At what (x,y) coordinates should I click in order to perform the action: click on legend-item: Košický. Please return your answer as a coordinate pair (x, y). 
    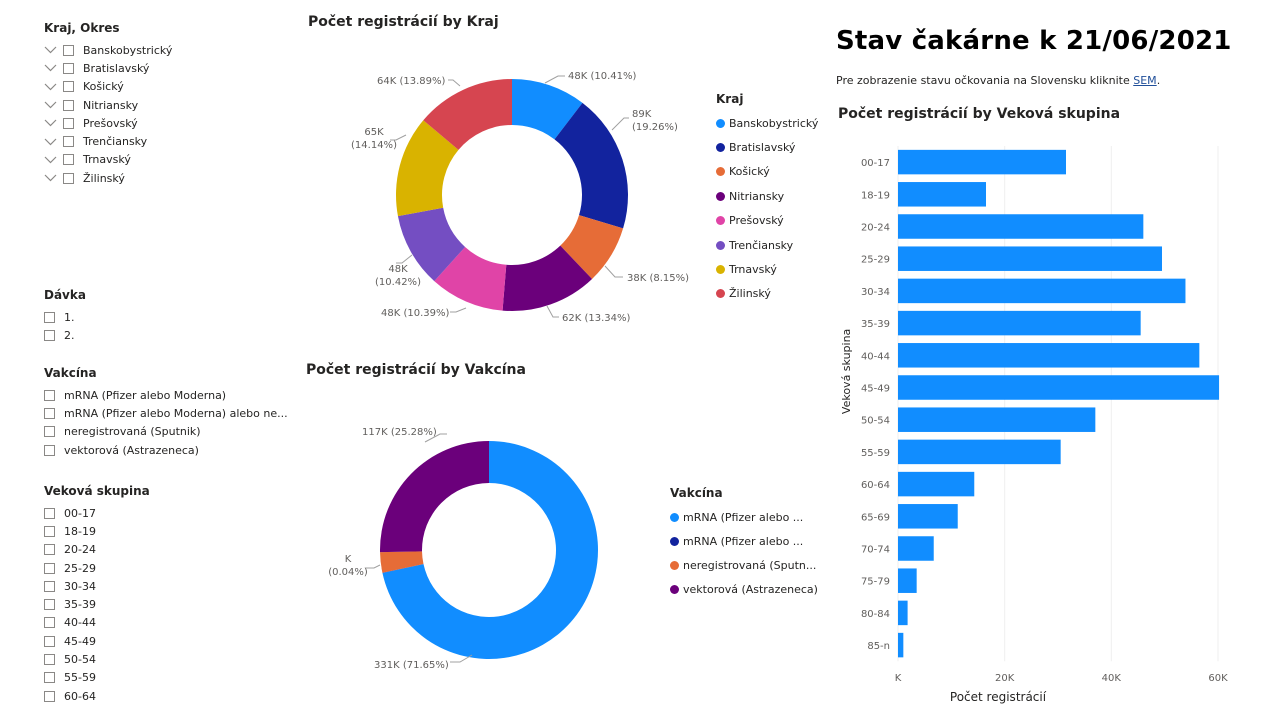
    Looking at the image, I should click on (767, 172).